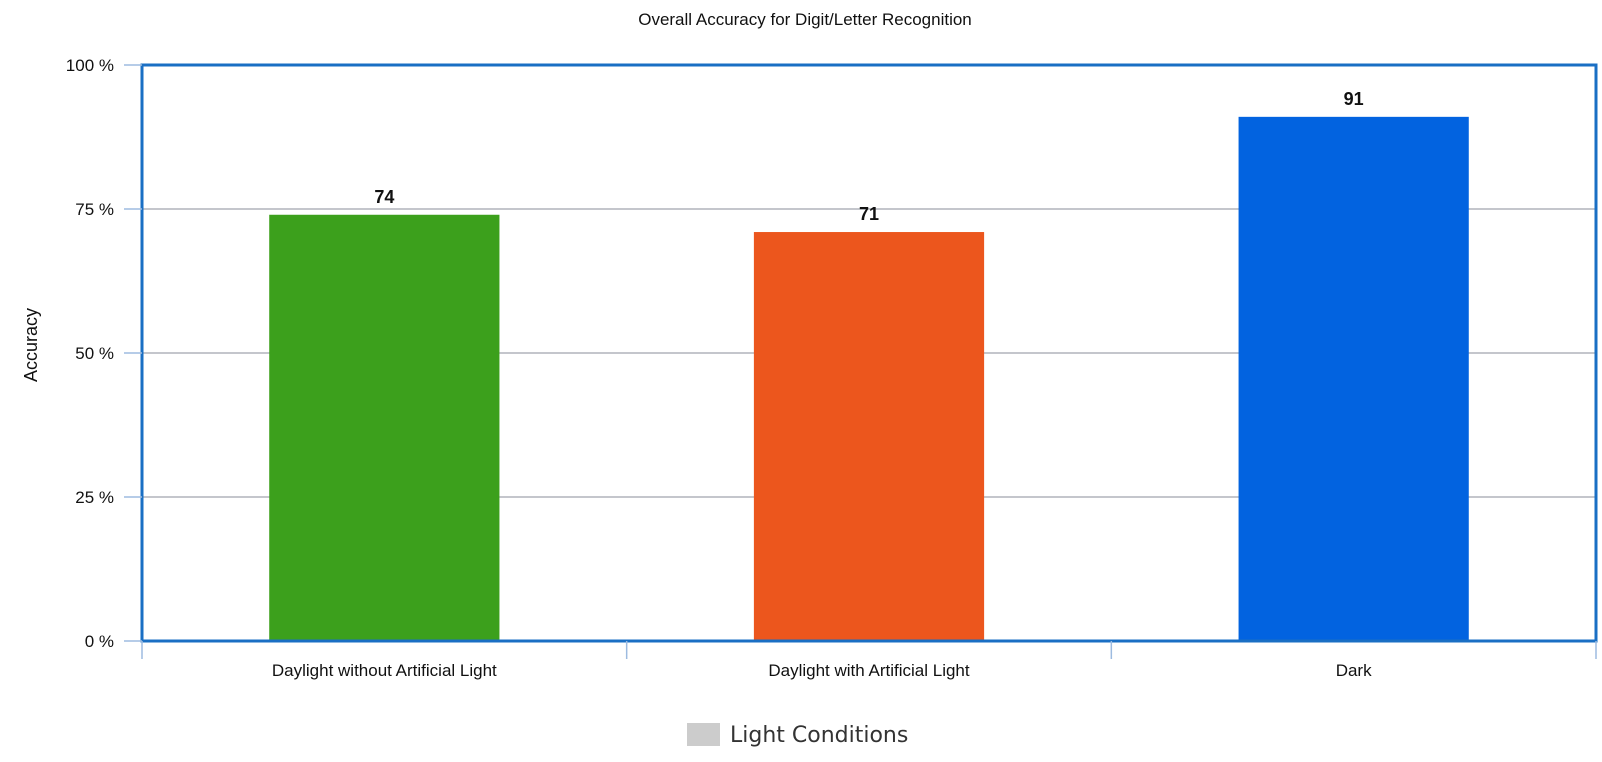 The width and height of the screenshot is (1602, 762). Describe the element at coordinates (94, 497) in the screenshot. I see `y-tick-label: 25 %` at that location.